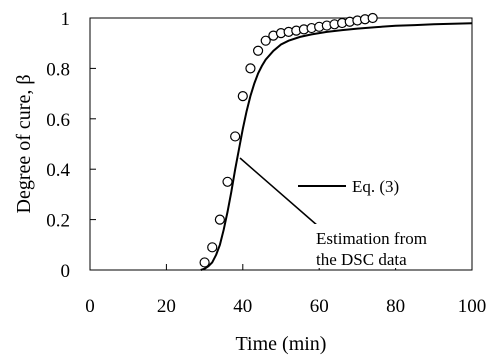 This screenshot has height=358, width=488. I want to click on annotation-pointer, so click(279, 192).